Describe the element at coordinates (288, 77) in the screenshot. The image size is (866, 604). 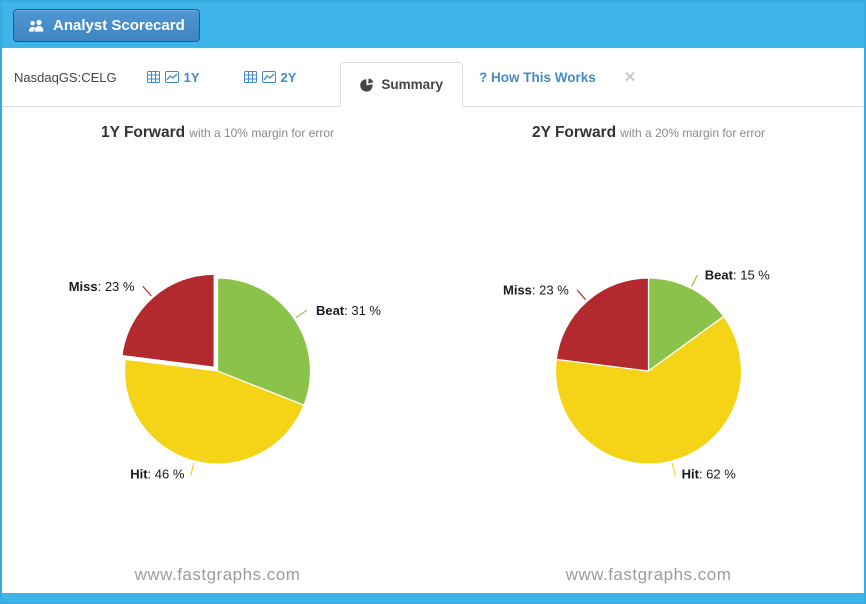
I see `tab-2y-label: 2Y` at that location.